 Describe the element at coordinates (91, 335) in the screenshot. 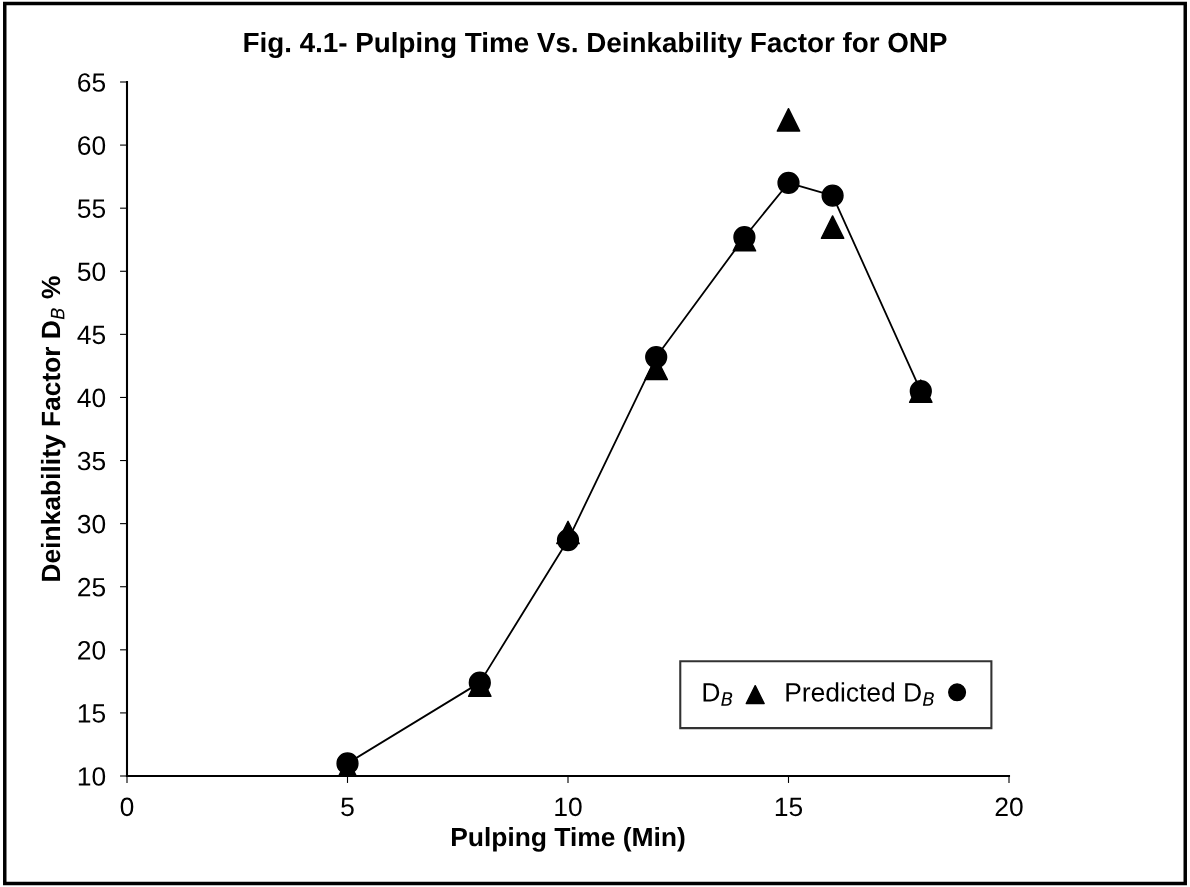

I see `y-tick-label: 45` at that location.